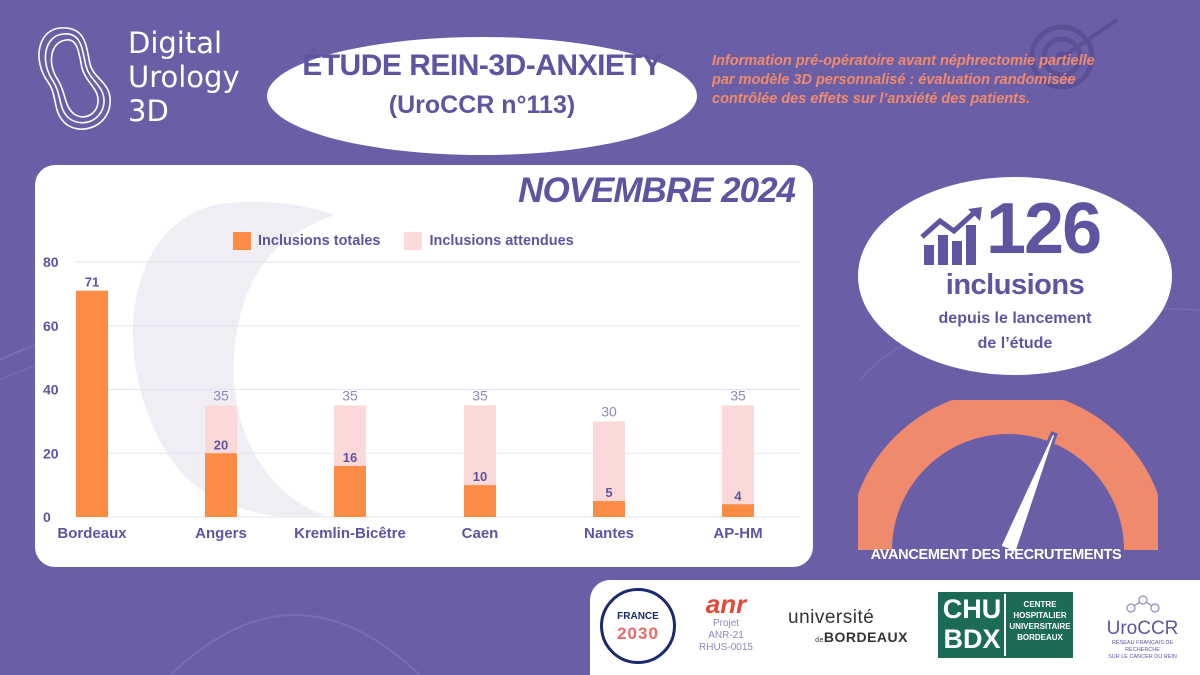 The image size is (1200, 675). I want to click on gauge-label: AVANCEMENT DES RECRUTEMENTS, so click(996, 555).